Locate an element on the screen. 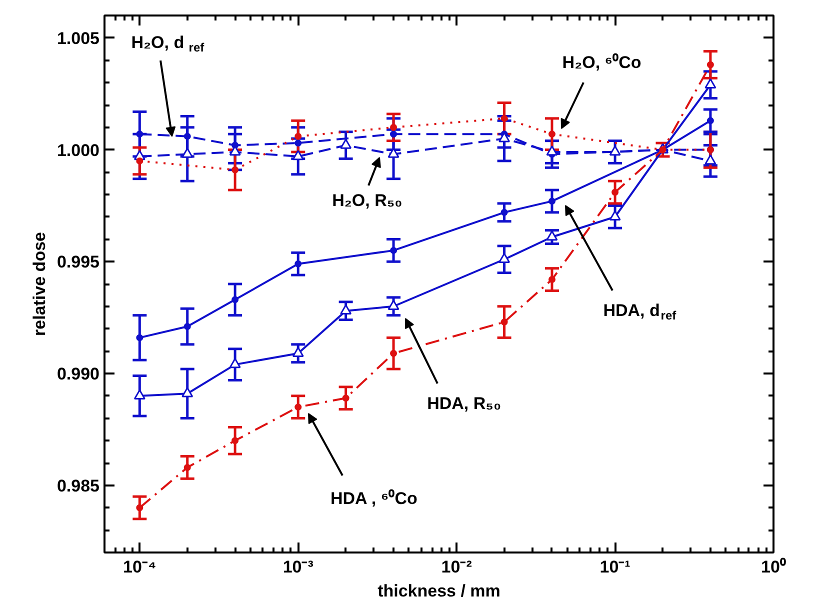 The image size is (819, 614). y-tick-label: 1.005 is located at coordinates (78, 38).